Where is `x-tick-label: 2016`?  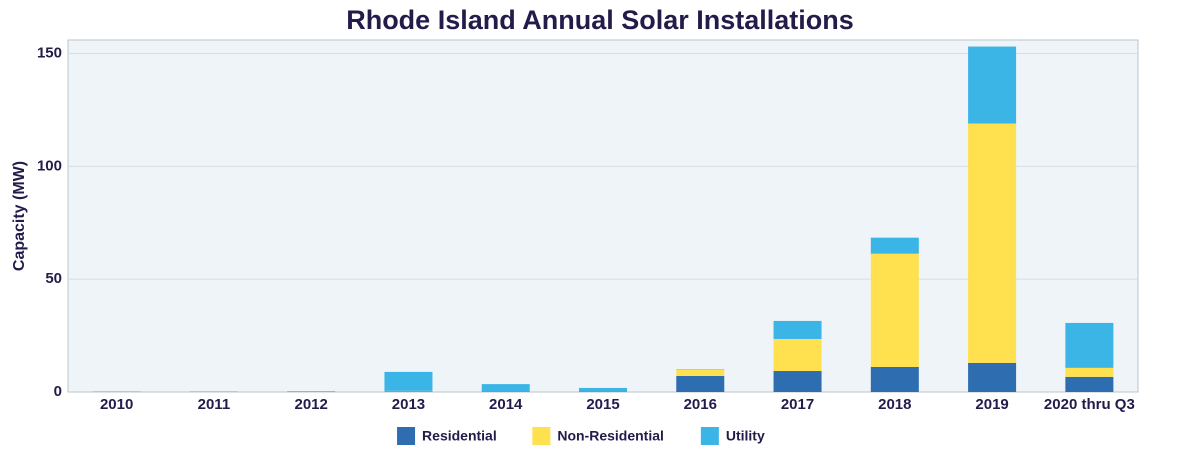 x-tick-label: 2016 is located at coordinates (700, 404).